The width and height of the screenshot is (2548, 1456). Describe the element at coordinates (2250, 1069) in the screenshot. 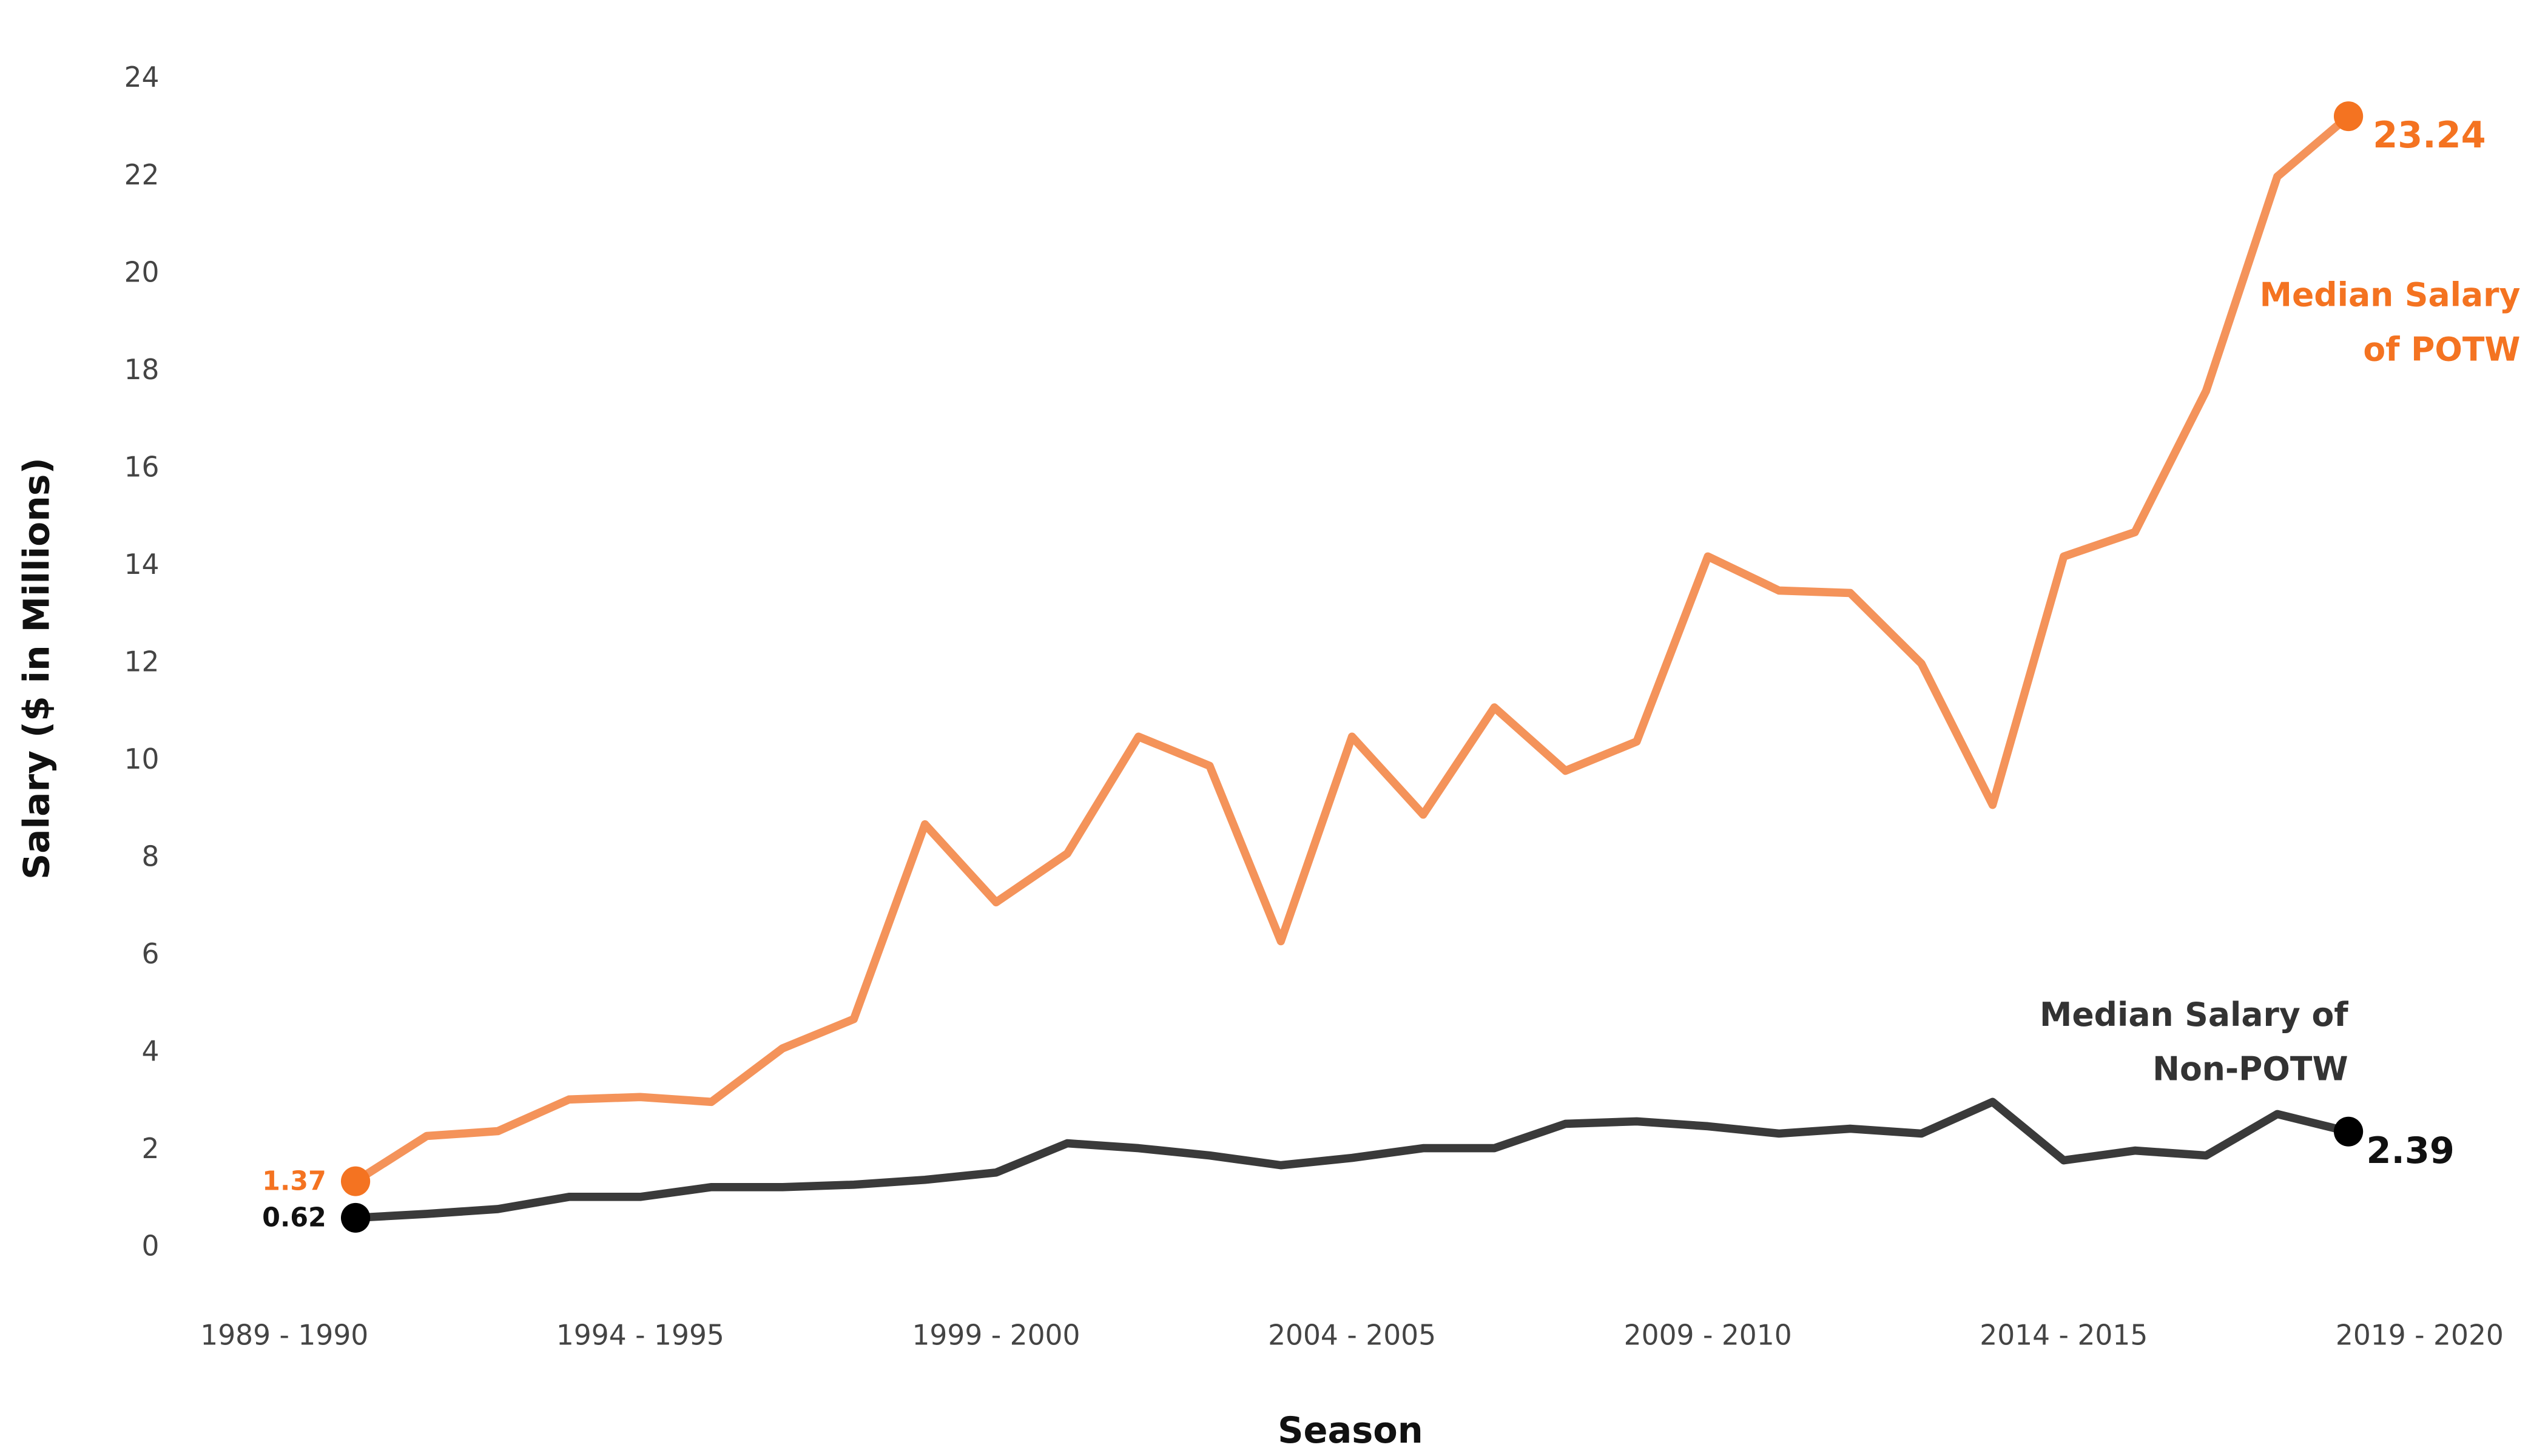

I see `annotation: Non-POTW` at that location.